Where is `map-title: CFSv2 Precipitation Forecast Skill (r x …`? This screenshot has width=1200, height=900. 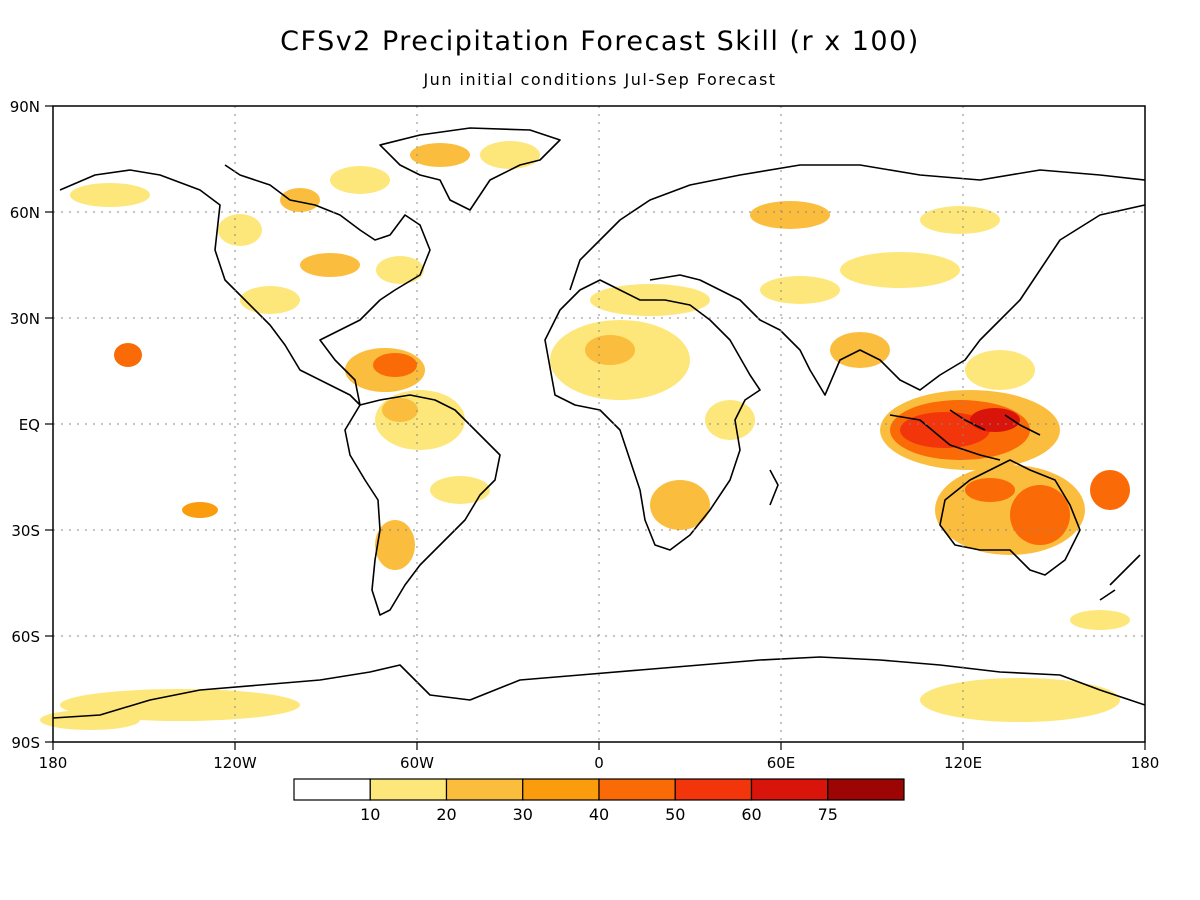 map-title: CFSv2 Precipitation Forecast Skill (r x … is located at coordinates (600, 41).